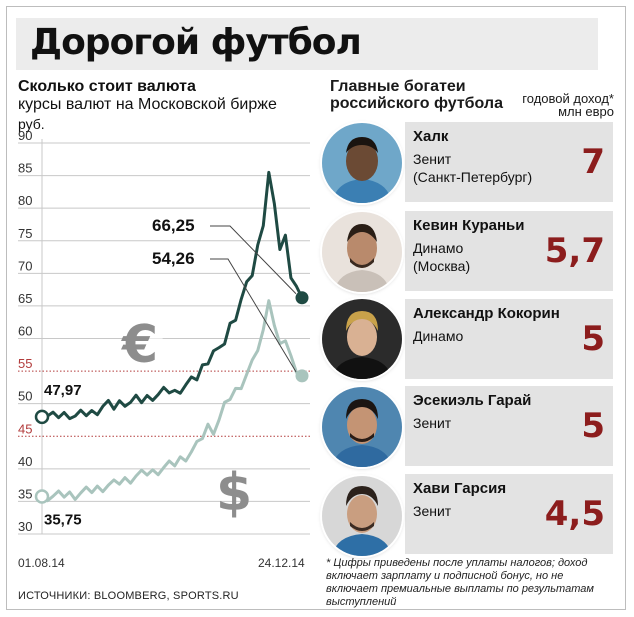 This screenshot has height=617, width=634. I want to click on y-tick-label: 55, so click(25, 363).